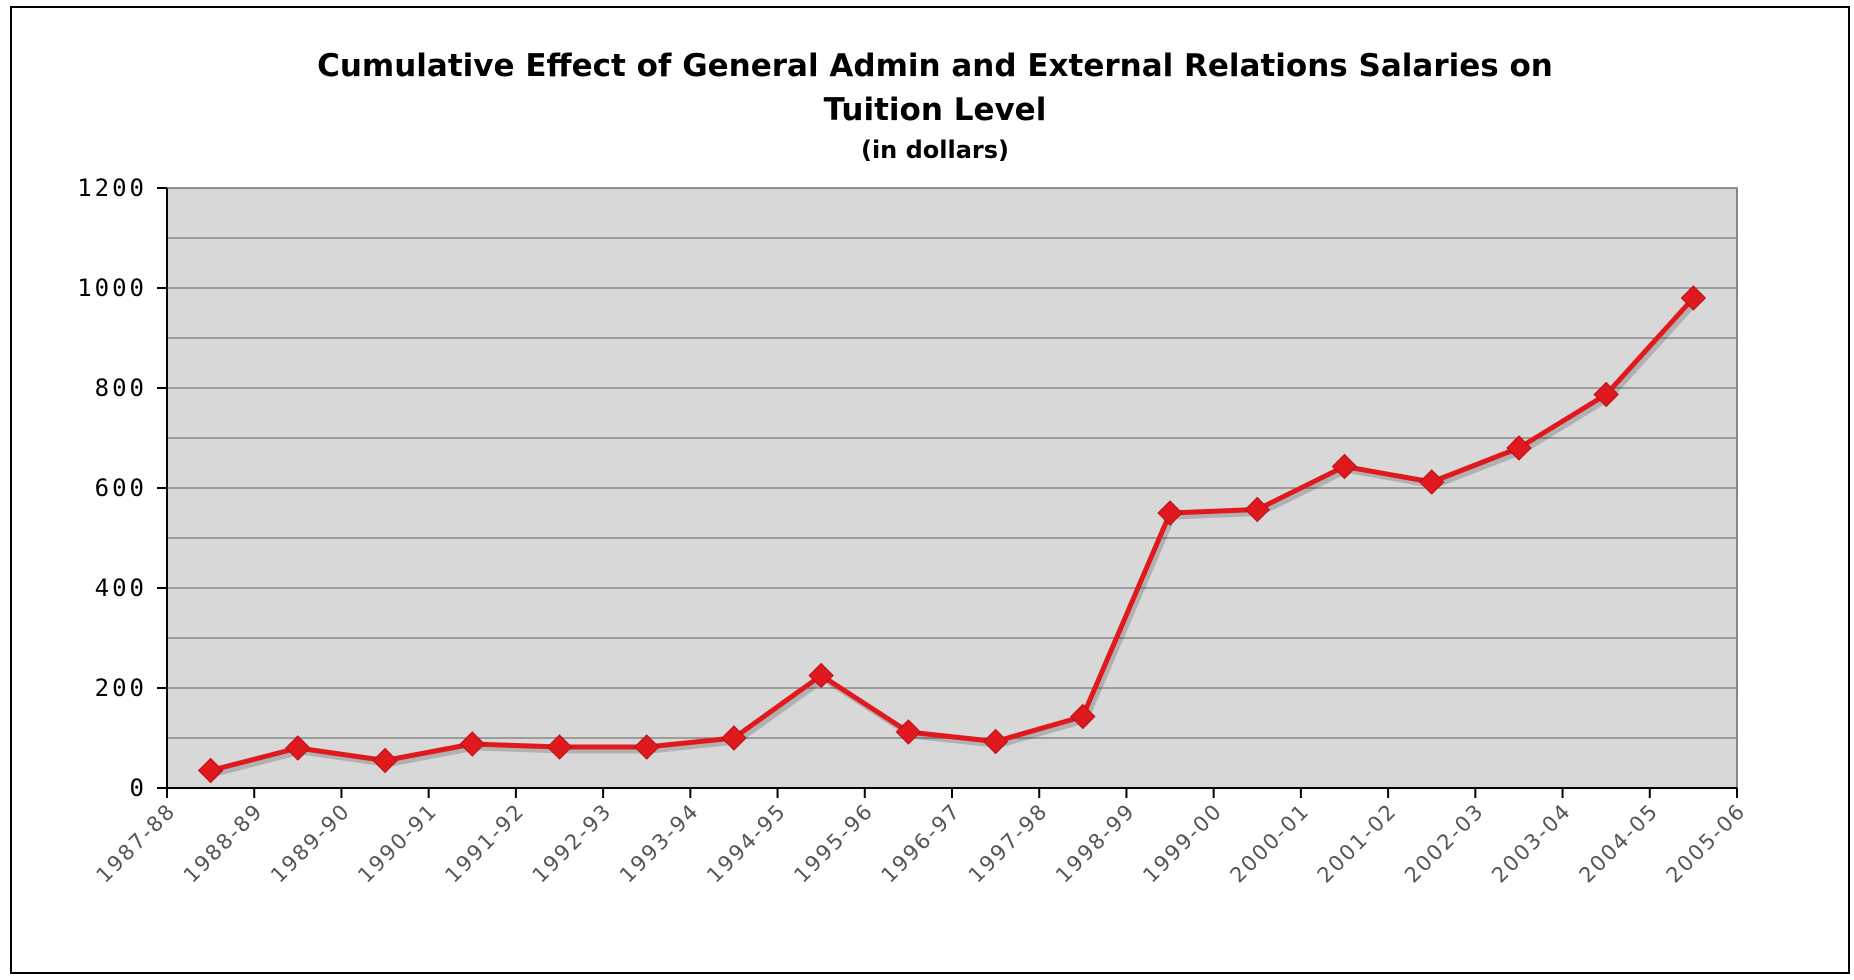  What do you see at coordinates (121, 388) in the screenshot?
I see `y-tick-label: 800` at bounding box center [121, 388].